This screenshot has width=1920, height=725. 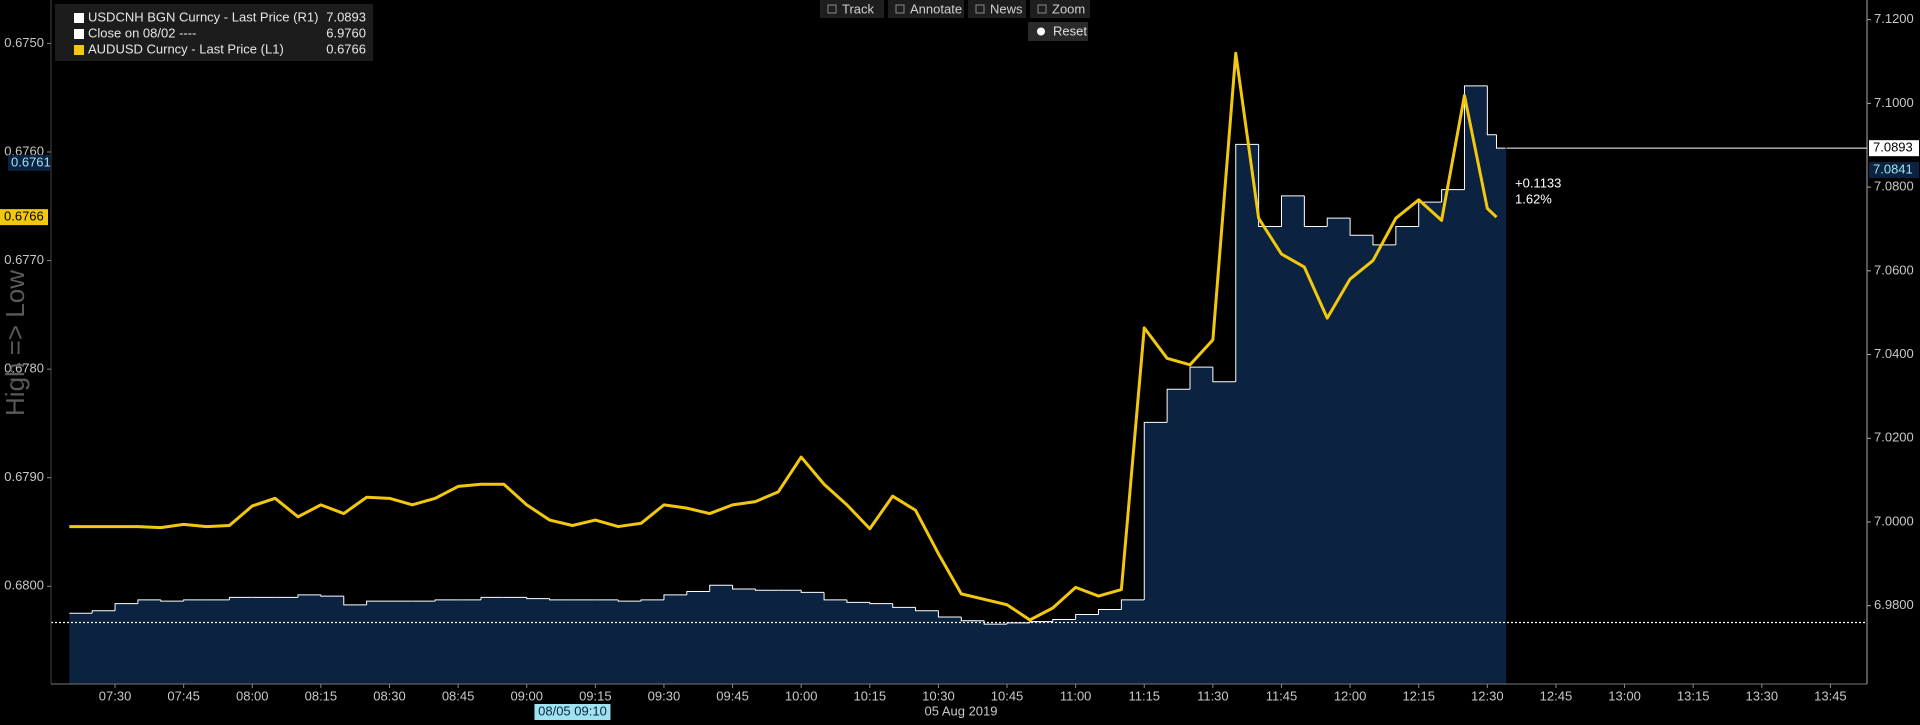 What do you see at coordinates (664, 695) in the screenshot?
I see `x-tick-label: 09:30` at bounding box center [664, 695].